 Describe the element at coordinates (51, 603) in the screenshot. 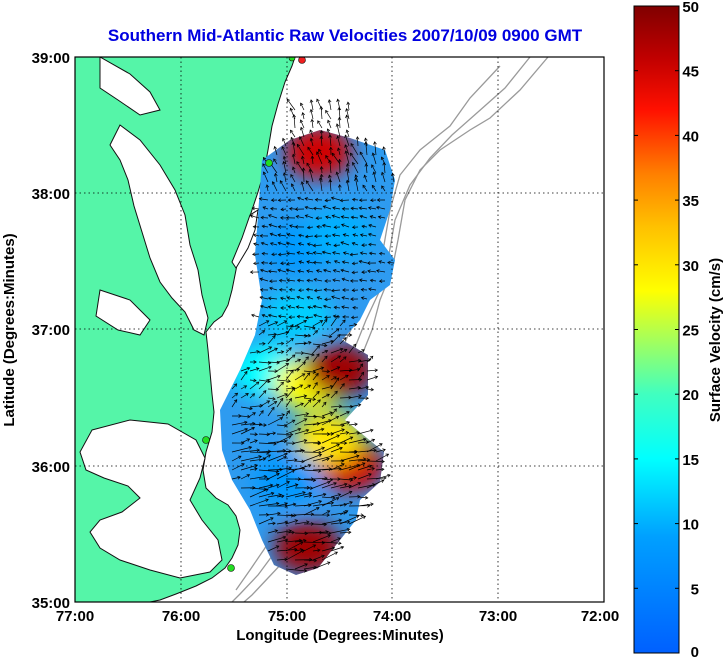

I see `y-tick-label: 35:00` at that location.